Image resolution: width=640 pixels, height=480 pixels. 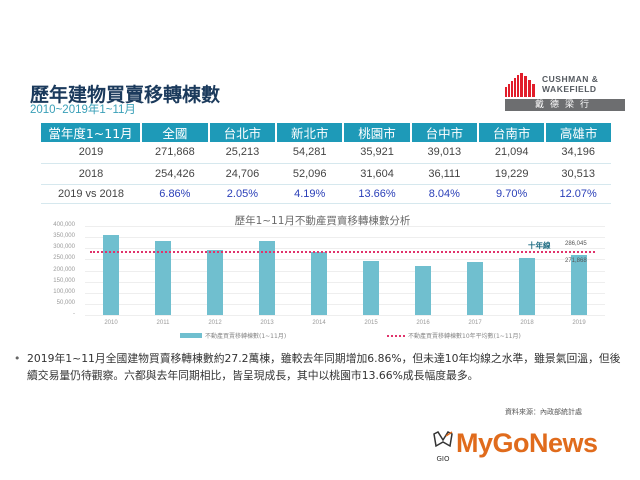 What do you see at coordinates (377, 153) in the screenshot?
I see `cell: 35,921` at bounding box center [377, 153].